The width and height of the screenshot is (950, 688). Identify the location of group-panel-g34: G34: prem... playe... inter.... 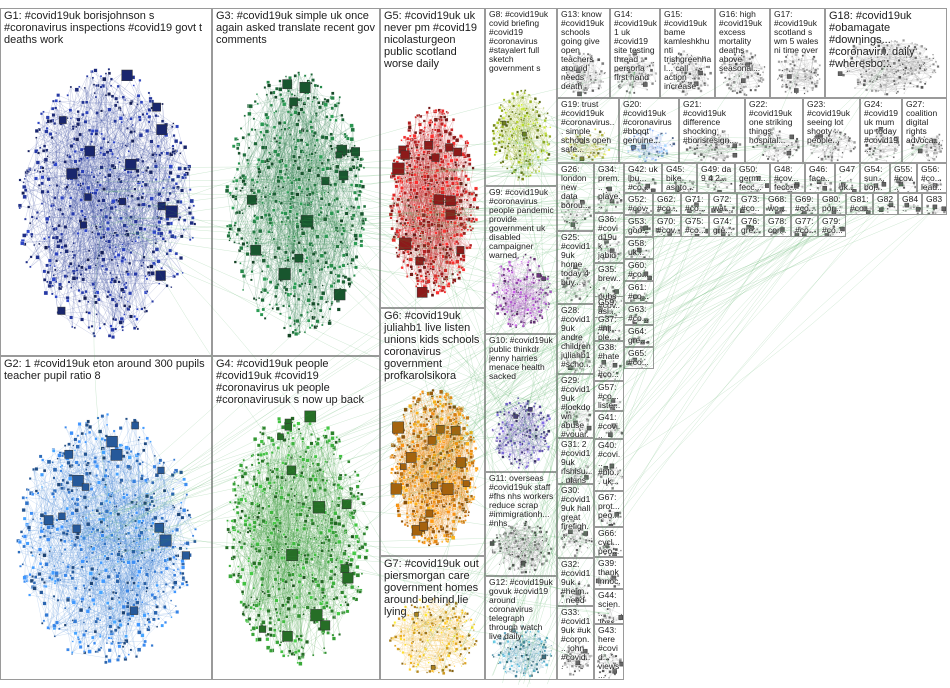
(609, 188).